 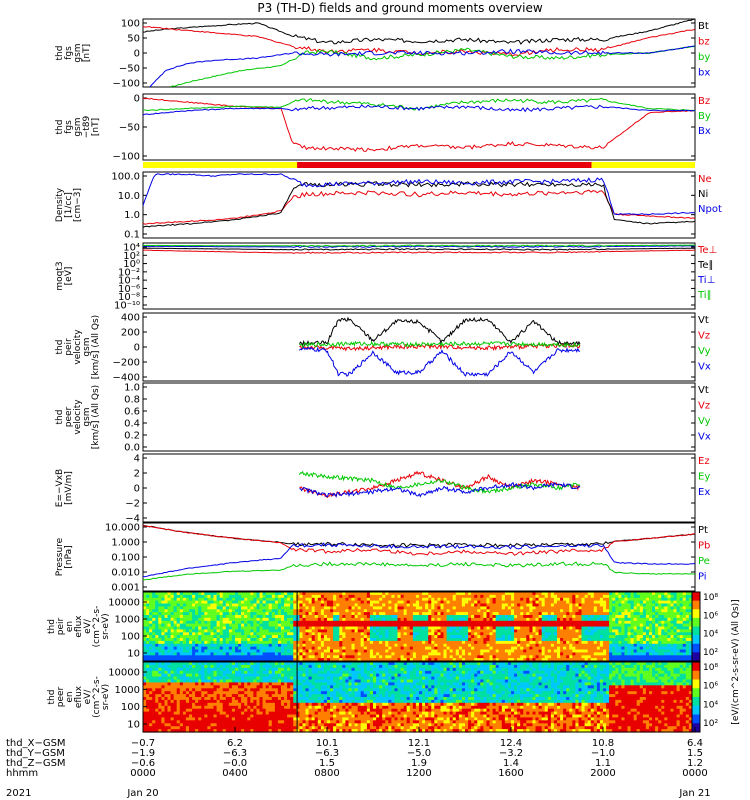 I want to click on legend-Vz: Vz, so click(x=704, y=406).